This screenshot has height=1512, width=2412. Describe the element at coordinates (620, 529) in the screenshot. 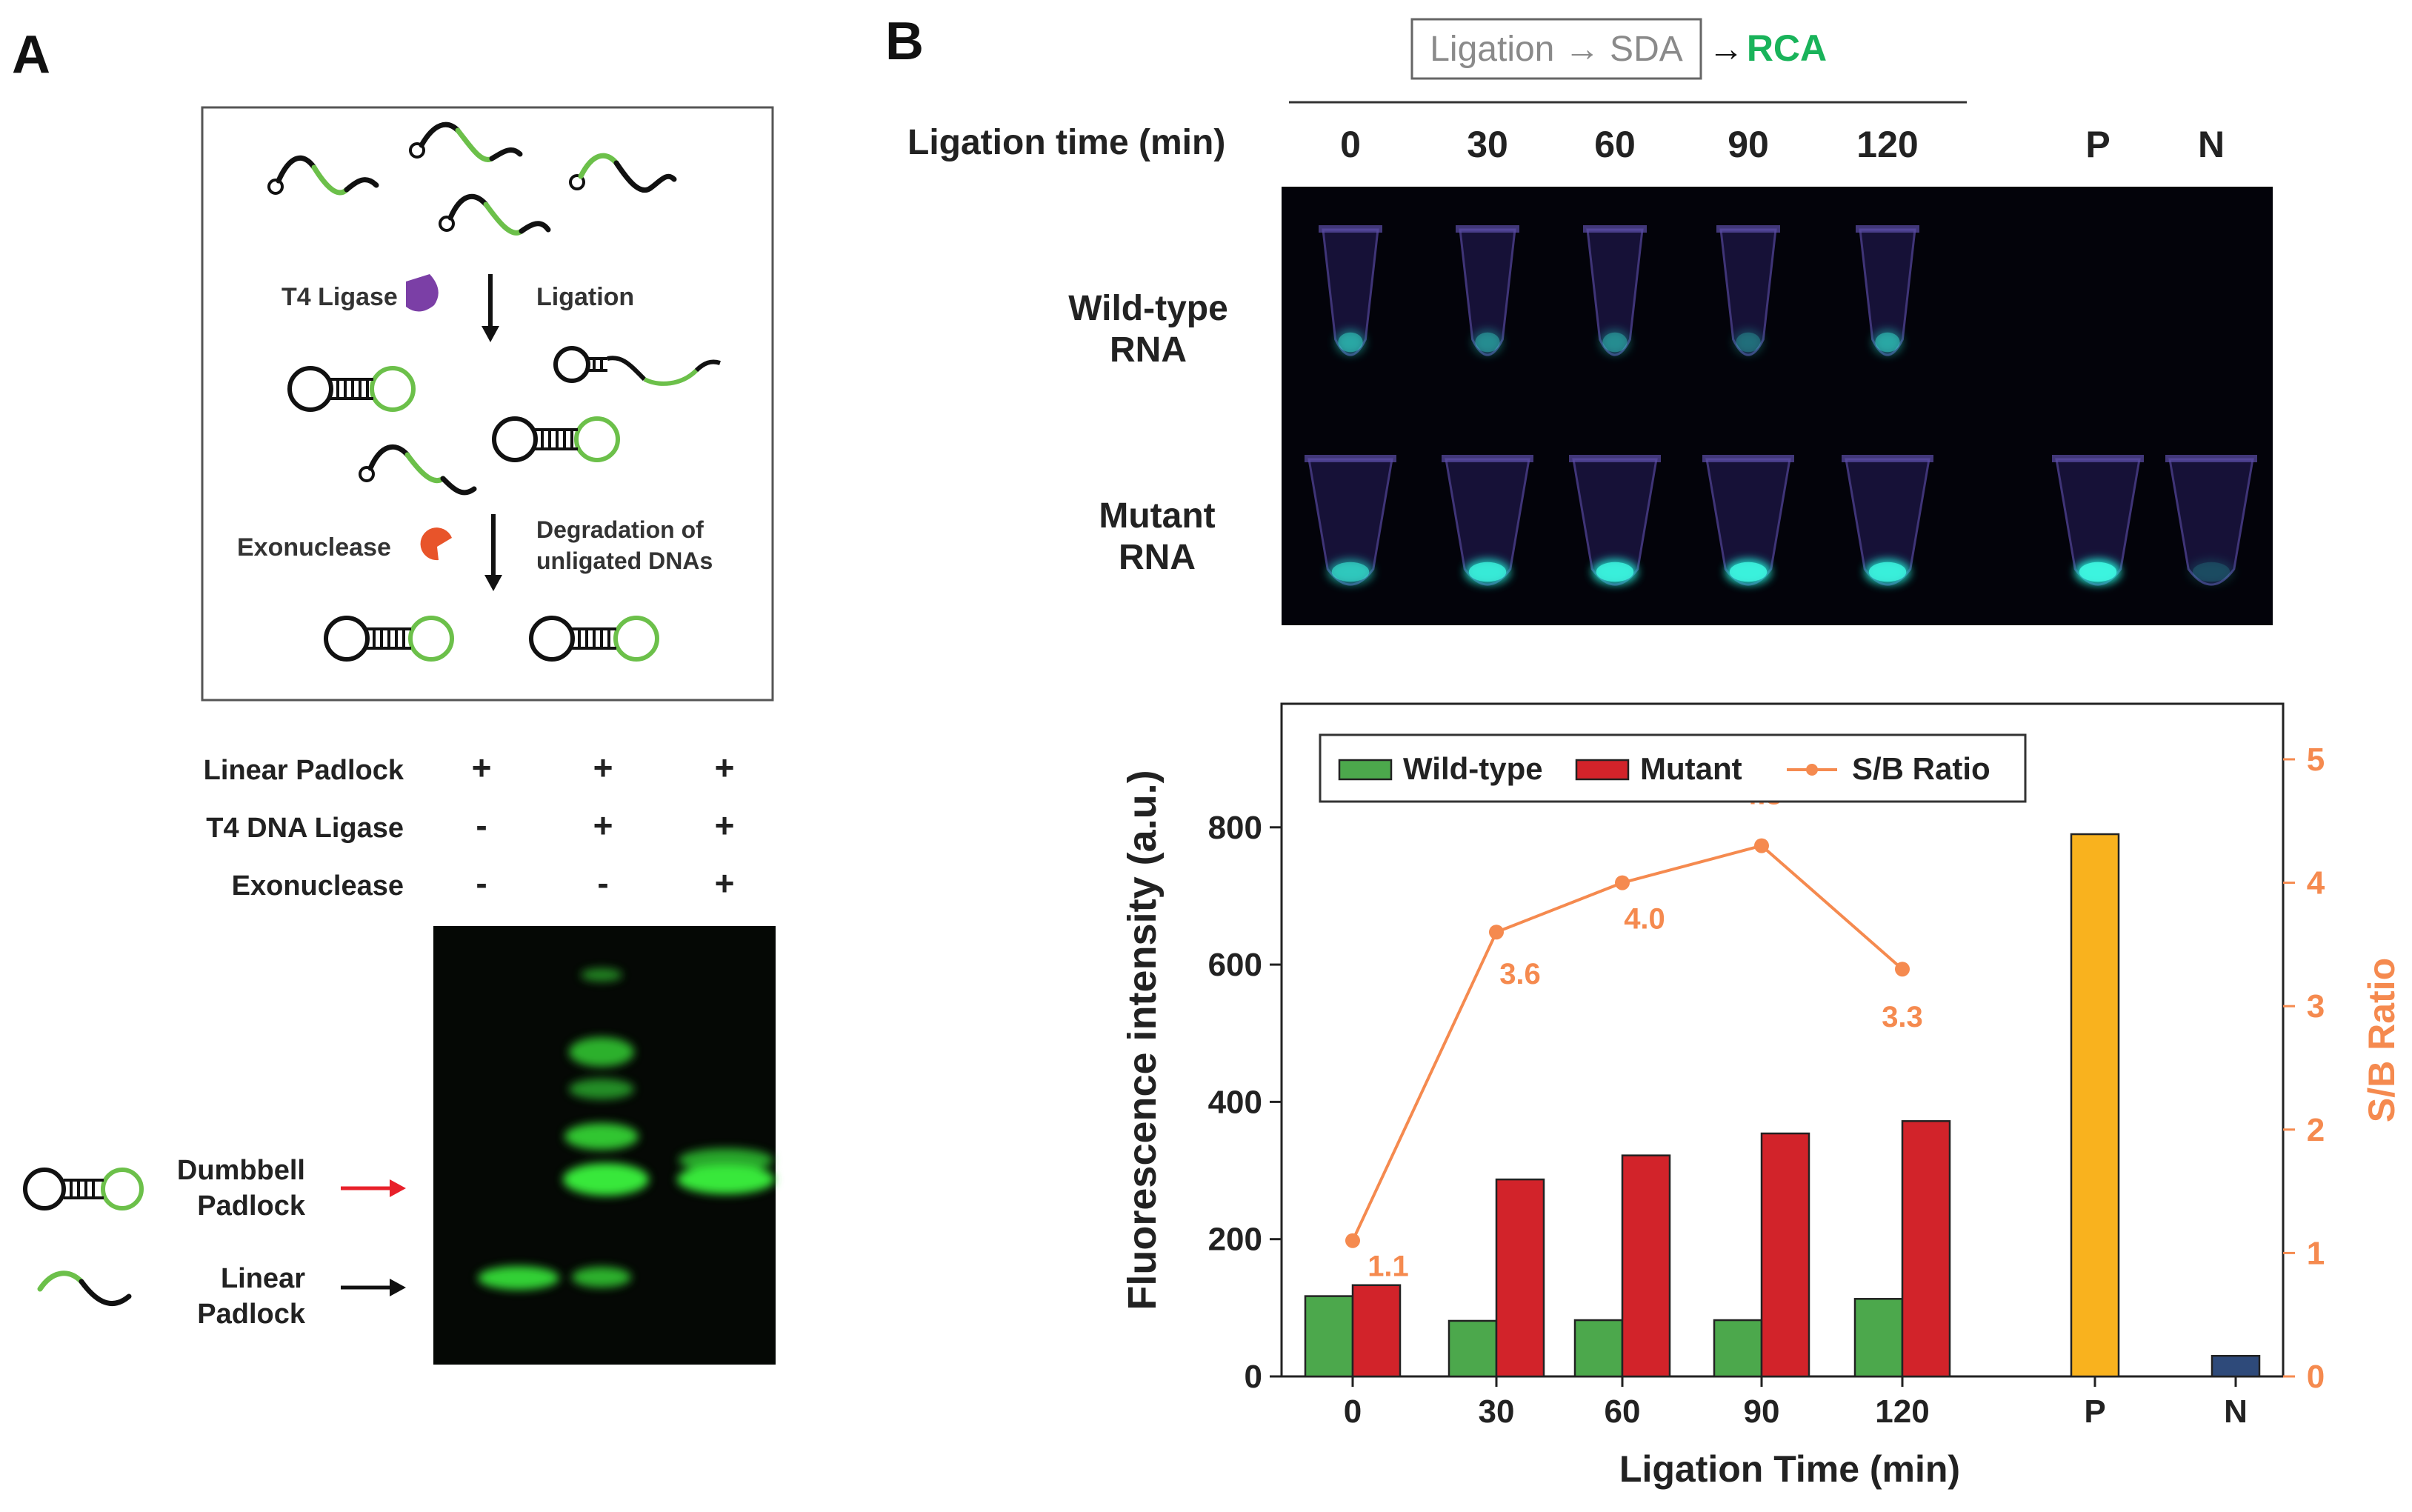

I see `degradation-label-line1: Degradation of` at that location.